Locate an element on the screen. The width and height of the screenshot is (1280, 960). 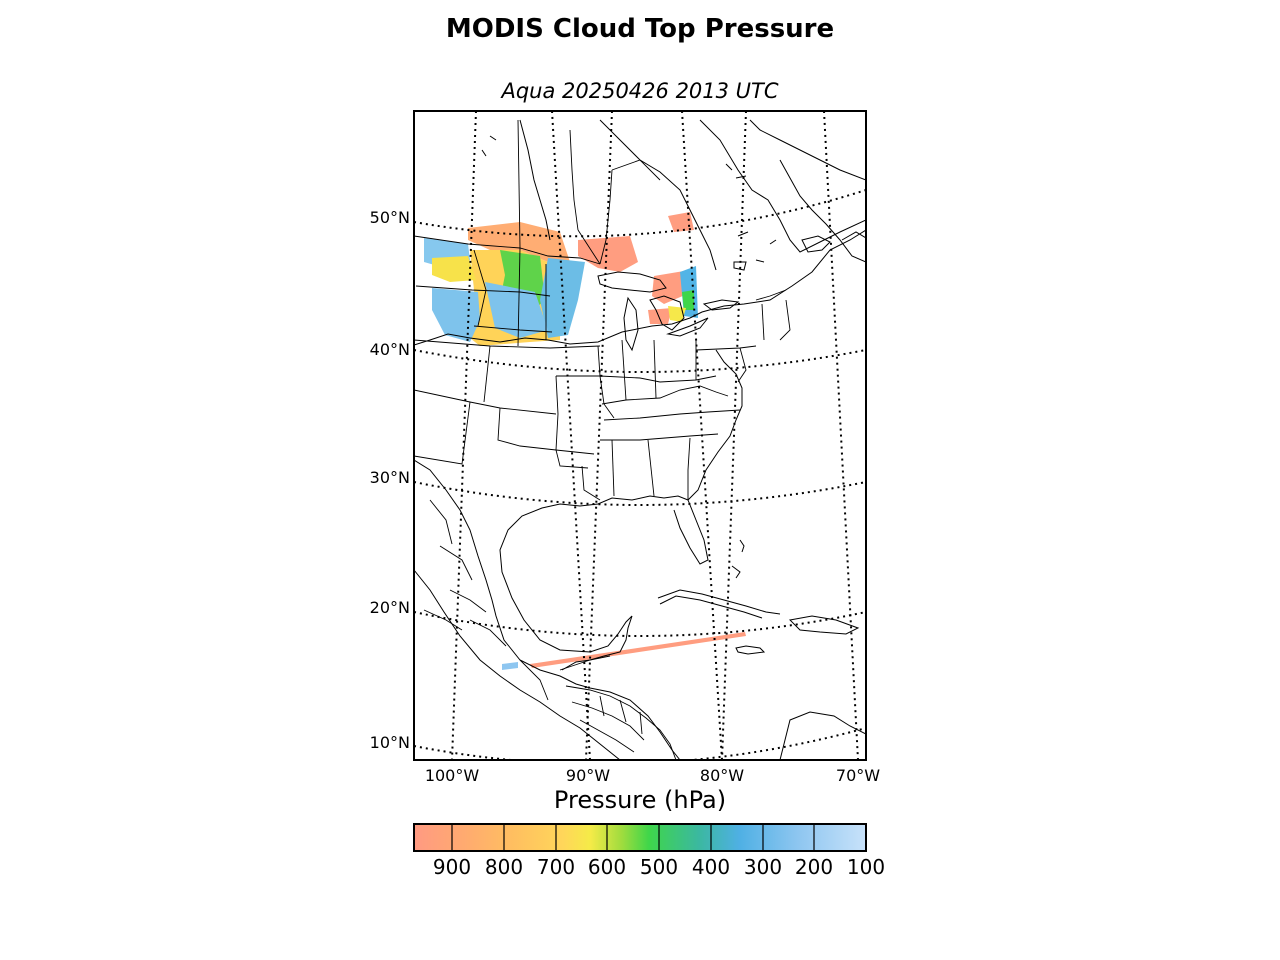
lat-label-30n: 30°N is located at coordinates (389, 477).